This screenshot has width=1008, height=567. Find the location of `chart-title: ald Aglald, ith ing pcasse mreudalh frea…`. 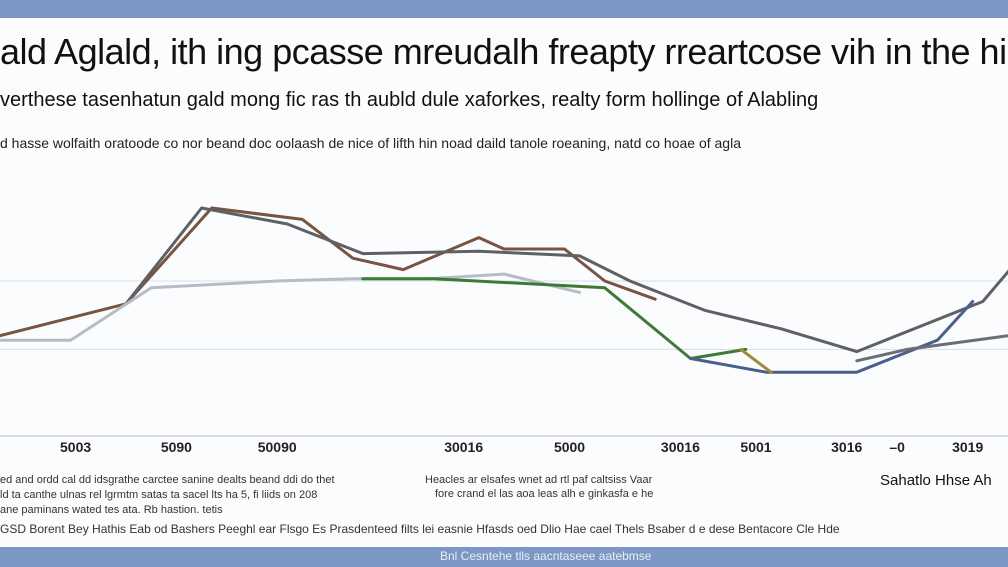

chart-title: ald Aglald, ith ing pcasse mreudalh frea… is located at coordinates (504, 52).